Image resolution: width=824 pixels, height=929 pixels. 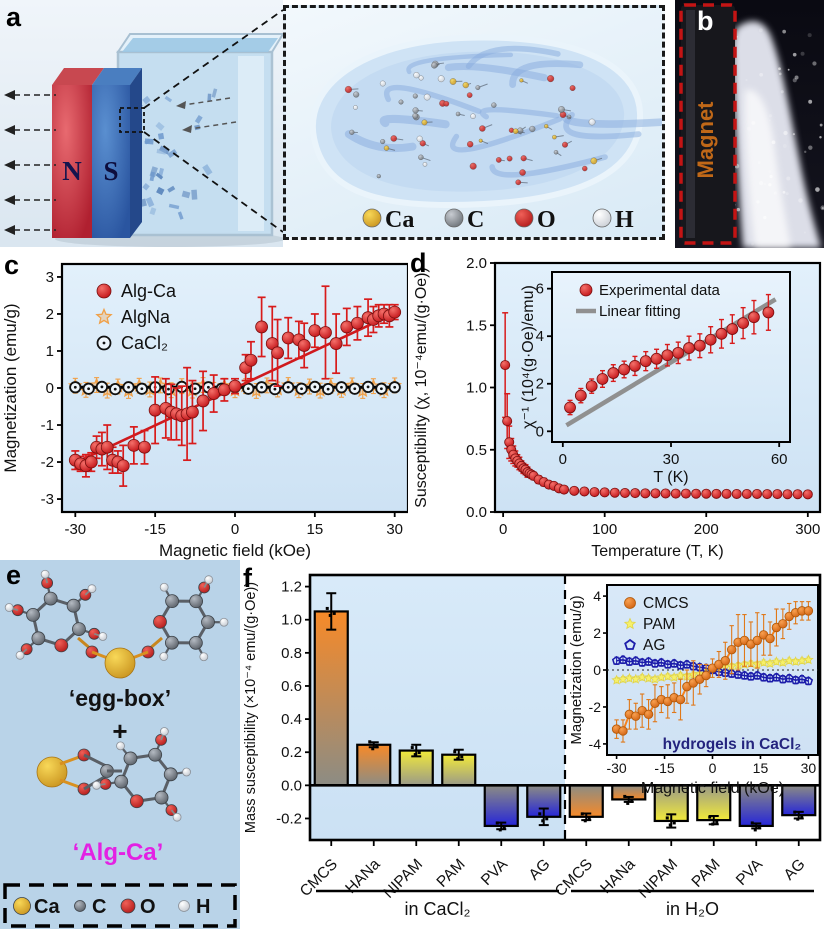 I want to click on alg-ca-structure, so click(x=113, y=774).